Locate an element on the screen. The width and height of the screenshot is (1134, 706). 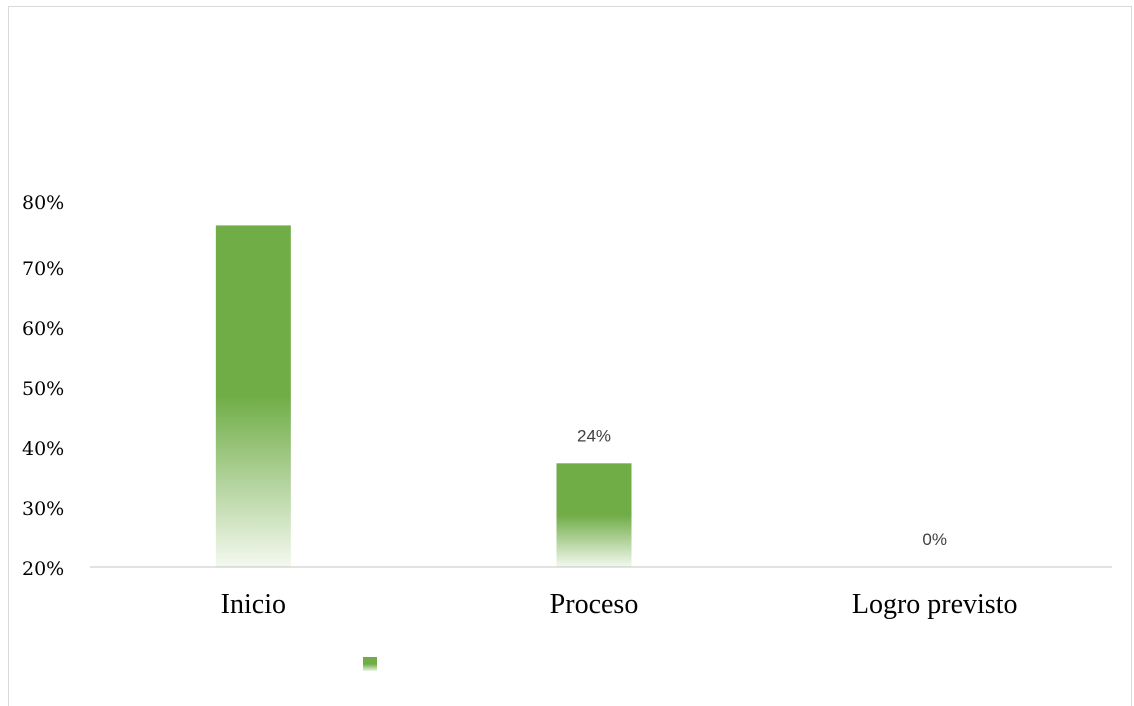
x-tick-label: Inicio is located at coordinates (253, 604).